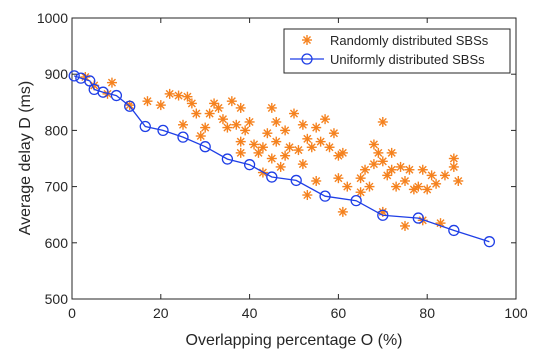 The image size is (534, 355). Describe the element at coordinates (57, 187) in the screenshot. I see `y-tick-label: 700` at that location.